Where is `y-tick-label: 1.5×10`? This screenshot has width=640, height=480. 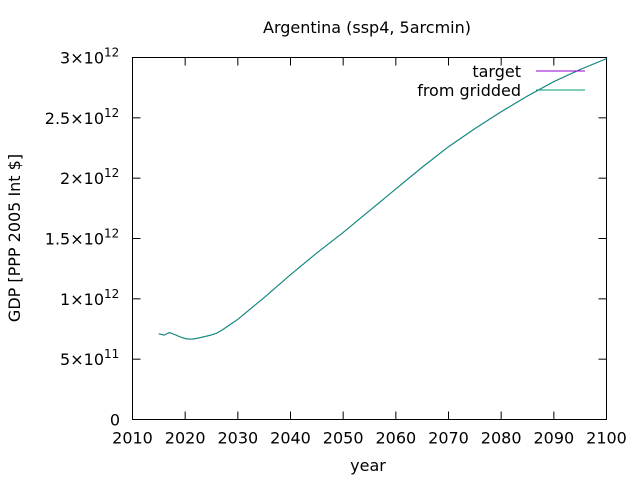
y-tick-label: 1.5×10 is located at coordinates (74, 239).